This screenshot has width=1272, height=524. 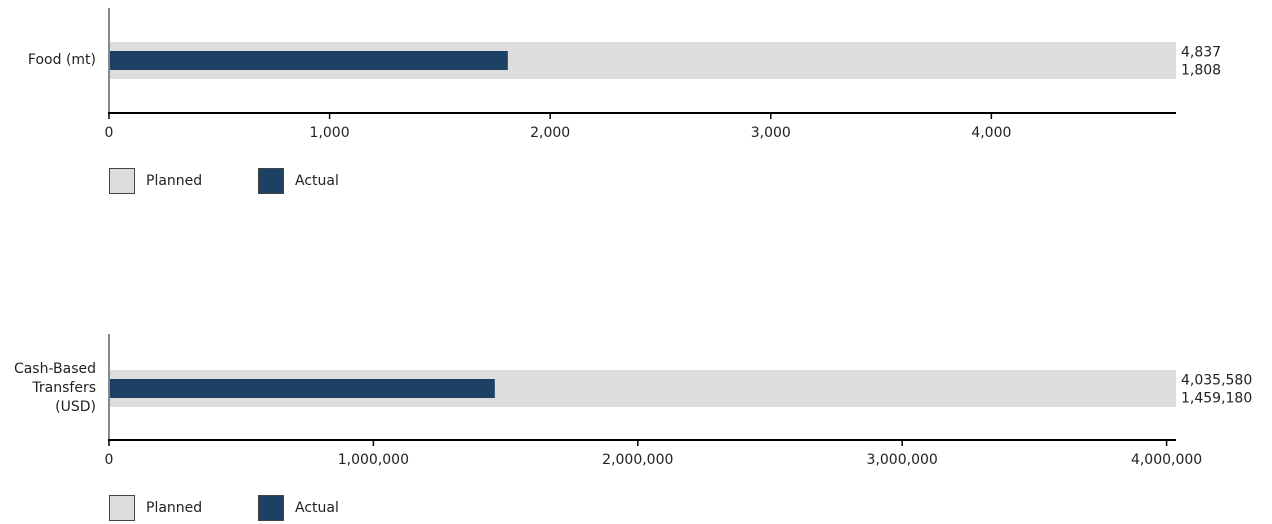 What do you see at coordinates (64, 388) in the screenshot?
I see `category-label-line: Transfers` at bounding box center [64, 388].